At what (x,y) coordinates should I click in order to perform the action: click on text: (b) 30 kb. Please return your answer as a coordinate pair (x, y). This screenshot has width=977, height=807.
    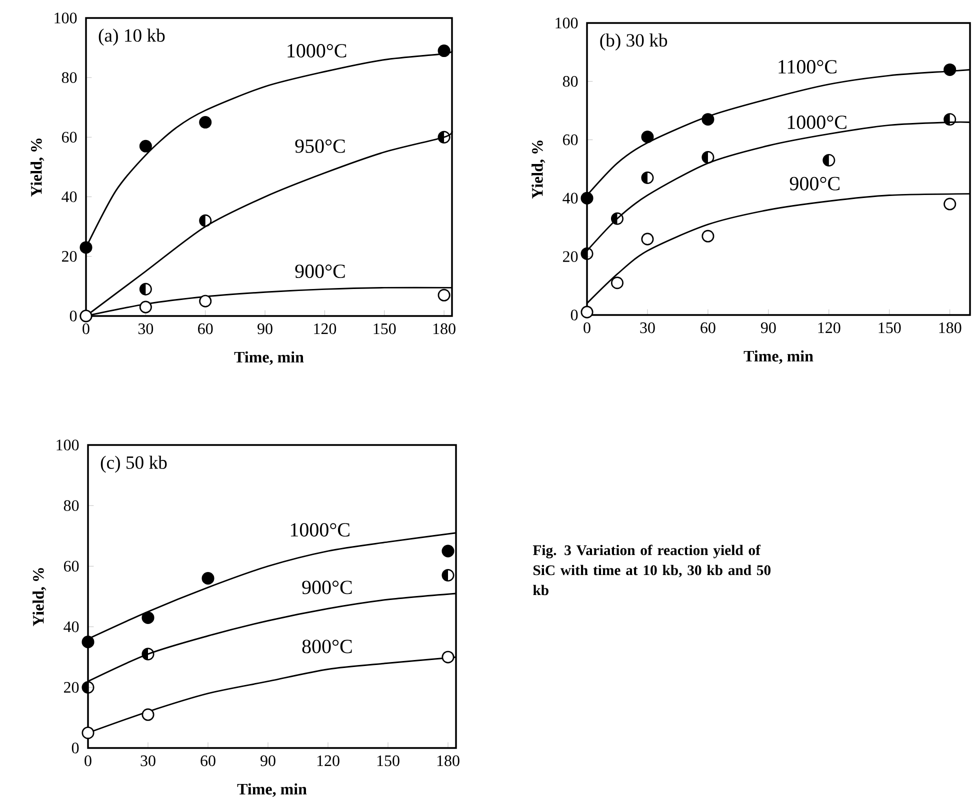
    Looking at the image, I should click on (634, 42).